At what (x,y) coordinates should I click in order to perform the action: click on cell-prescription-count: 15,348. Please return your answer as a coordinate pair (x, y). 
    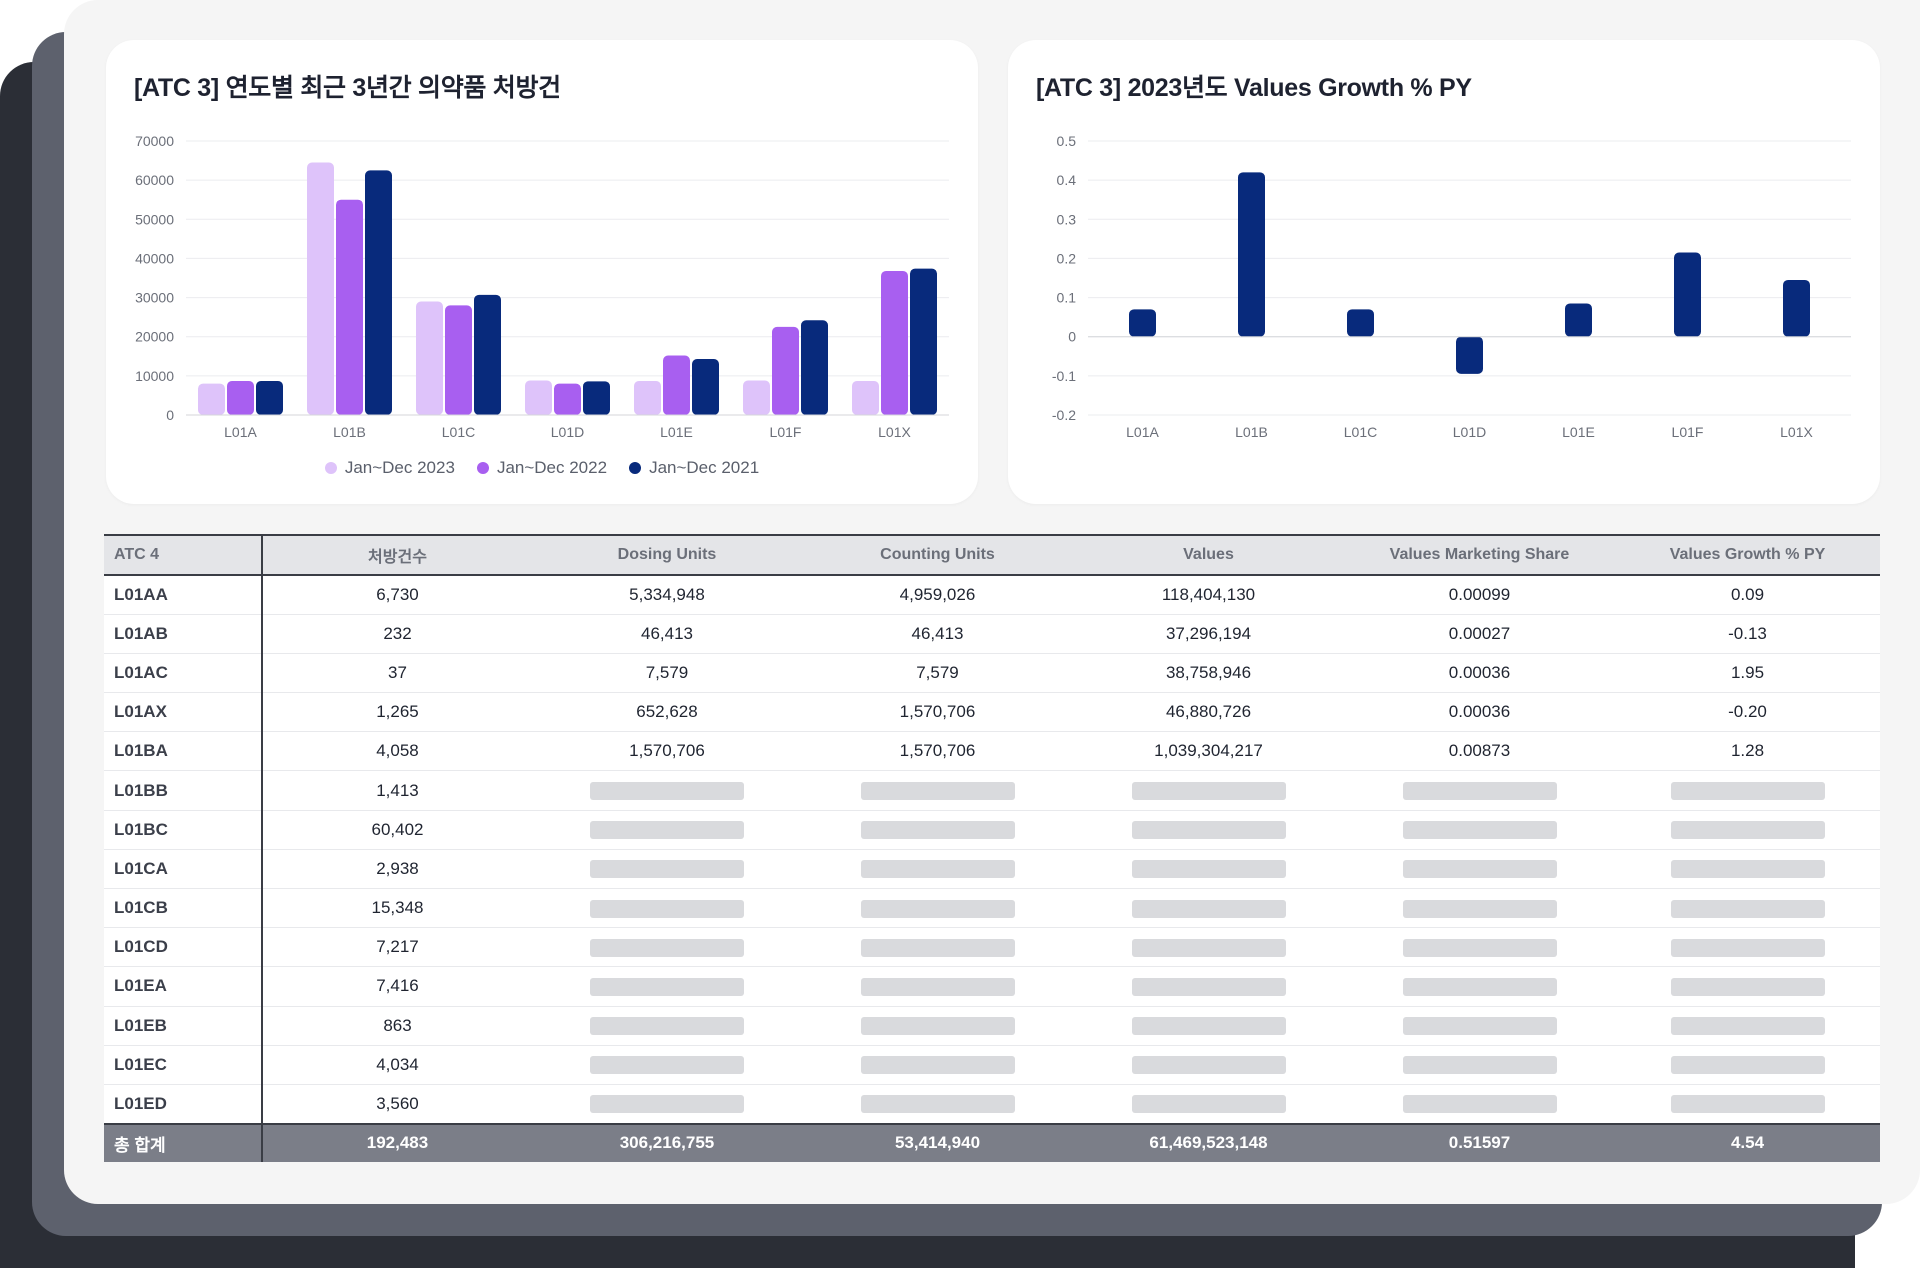
    Looking at the image, I should click on (397, 908).